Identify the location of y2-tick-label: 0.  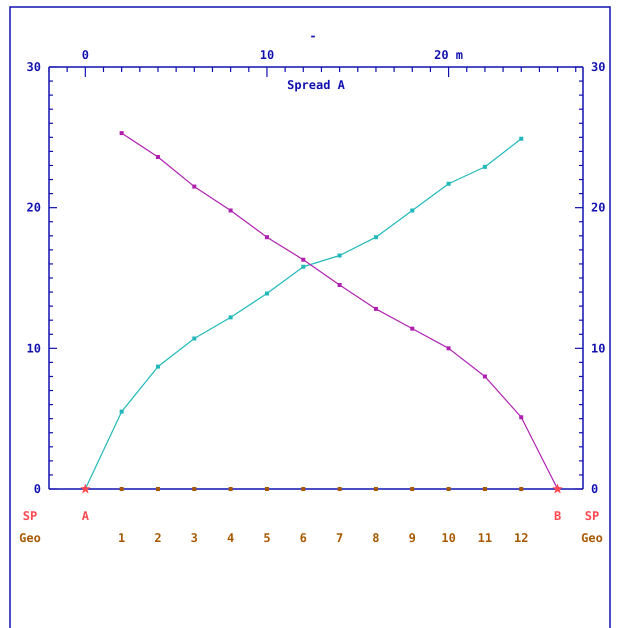
(594, 489).